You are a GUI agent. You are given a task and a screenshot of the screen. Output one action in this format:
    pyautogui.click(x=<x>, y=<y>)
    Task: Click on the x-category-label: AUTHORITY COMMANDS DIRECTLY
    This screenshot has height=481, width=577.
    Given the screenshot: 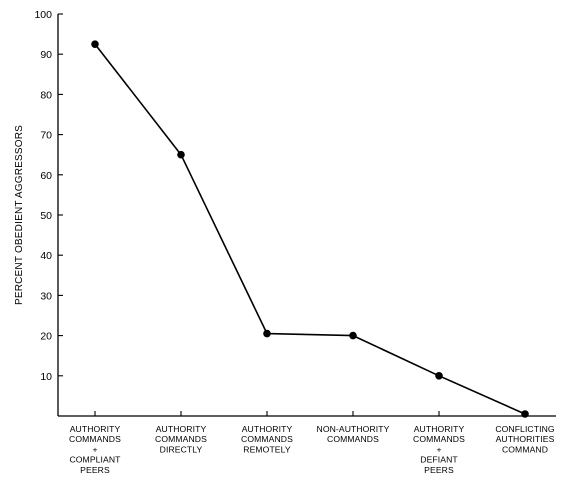 What is the action you would take?
    pyautogui.click(x=181, y=439)
    